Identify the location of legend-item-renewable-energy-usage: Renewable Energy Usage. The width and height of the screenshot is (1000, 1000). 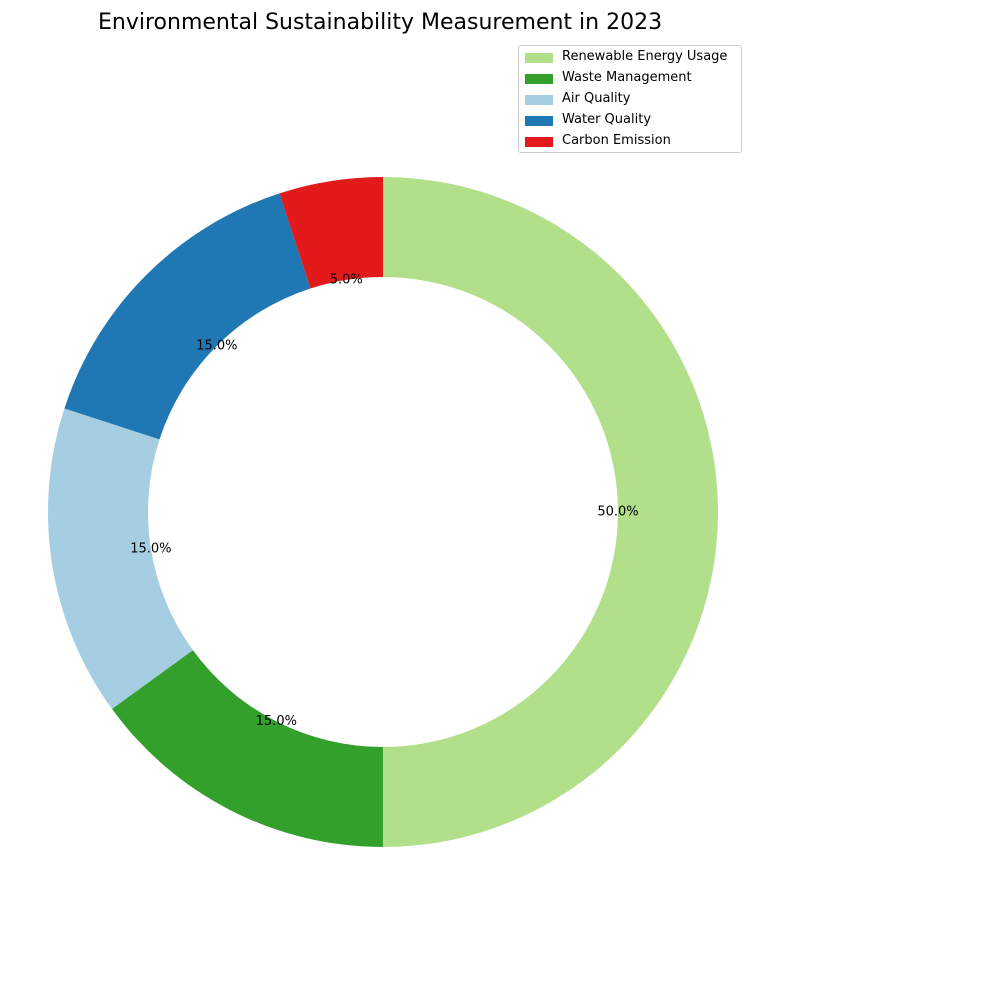
(630, 60).